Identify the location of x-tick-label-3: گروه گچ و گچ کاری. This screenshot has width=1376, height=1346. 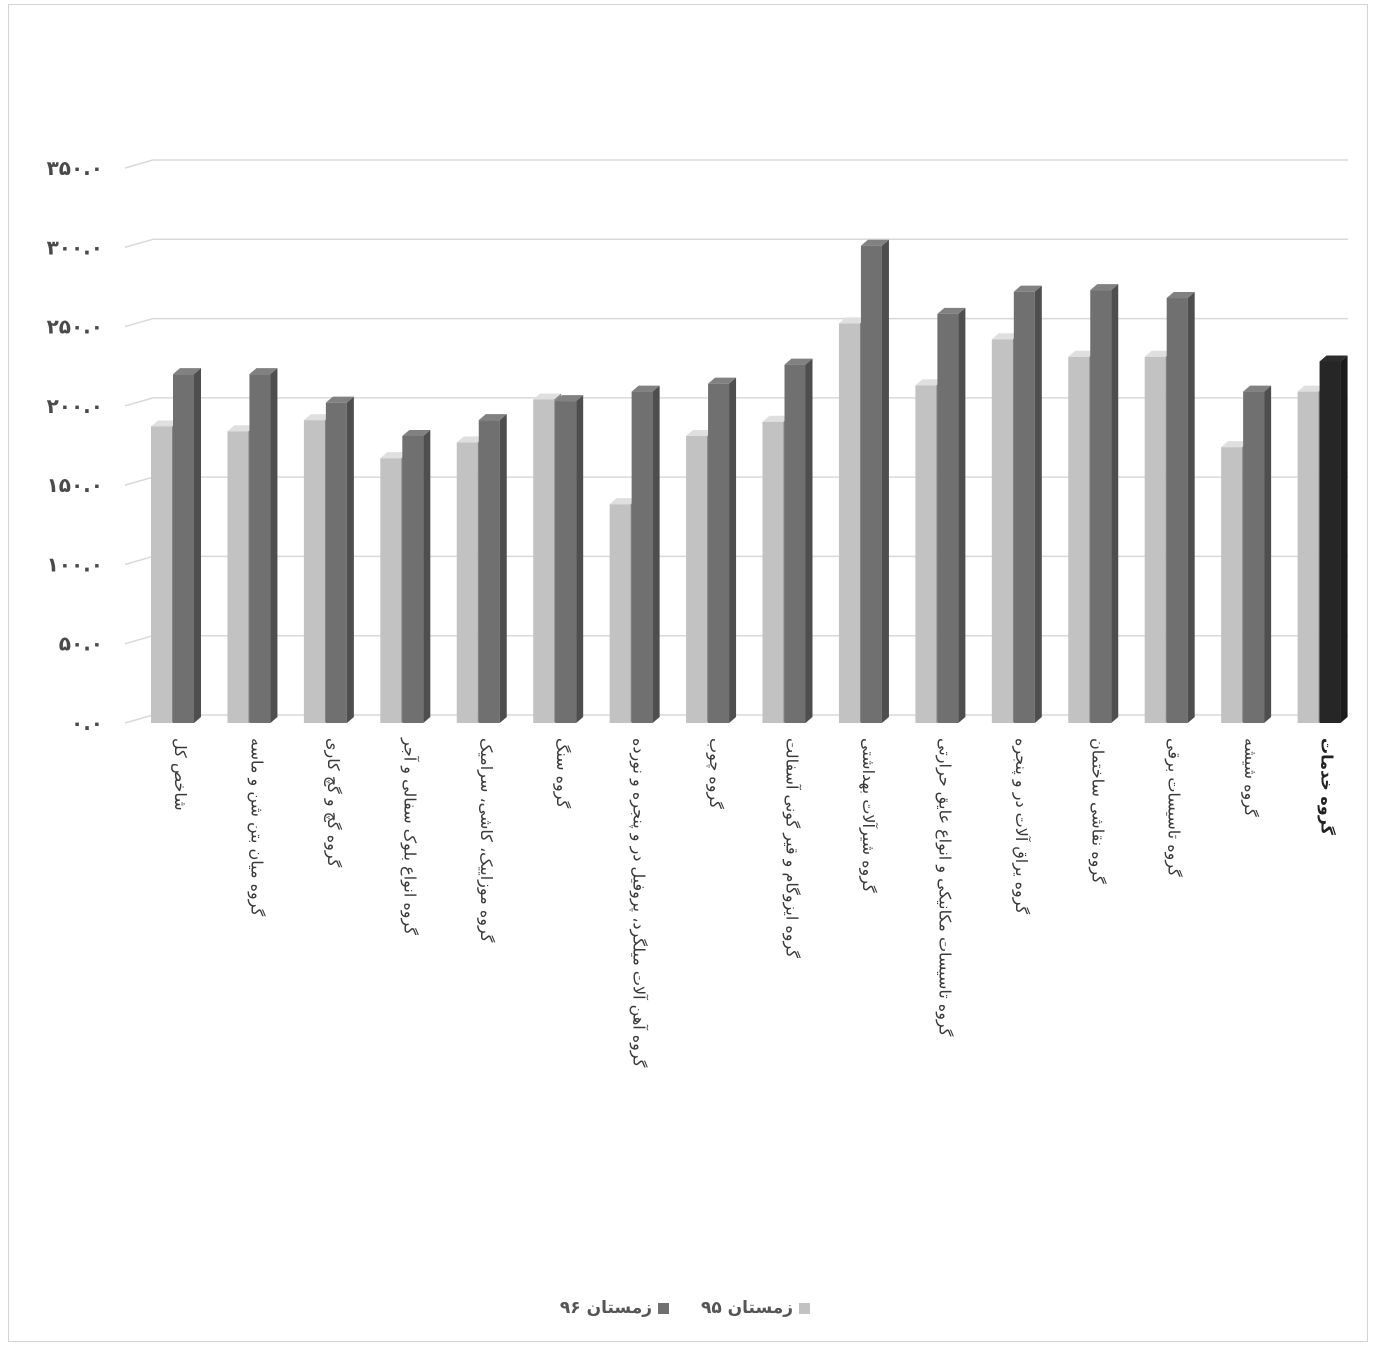
(333, 803).